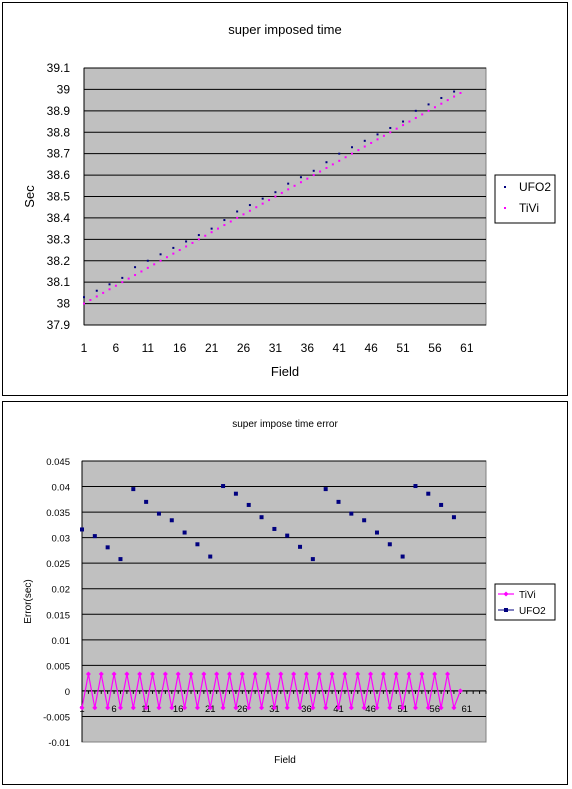 The image size is (572, 789). I want to click on series-line, so click(271, 692).